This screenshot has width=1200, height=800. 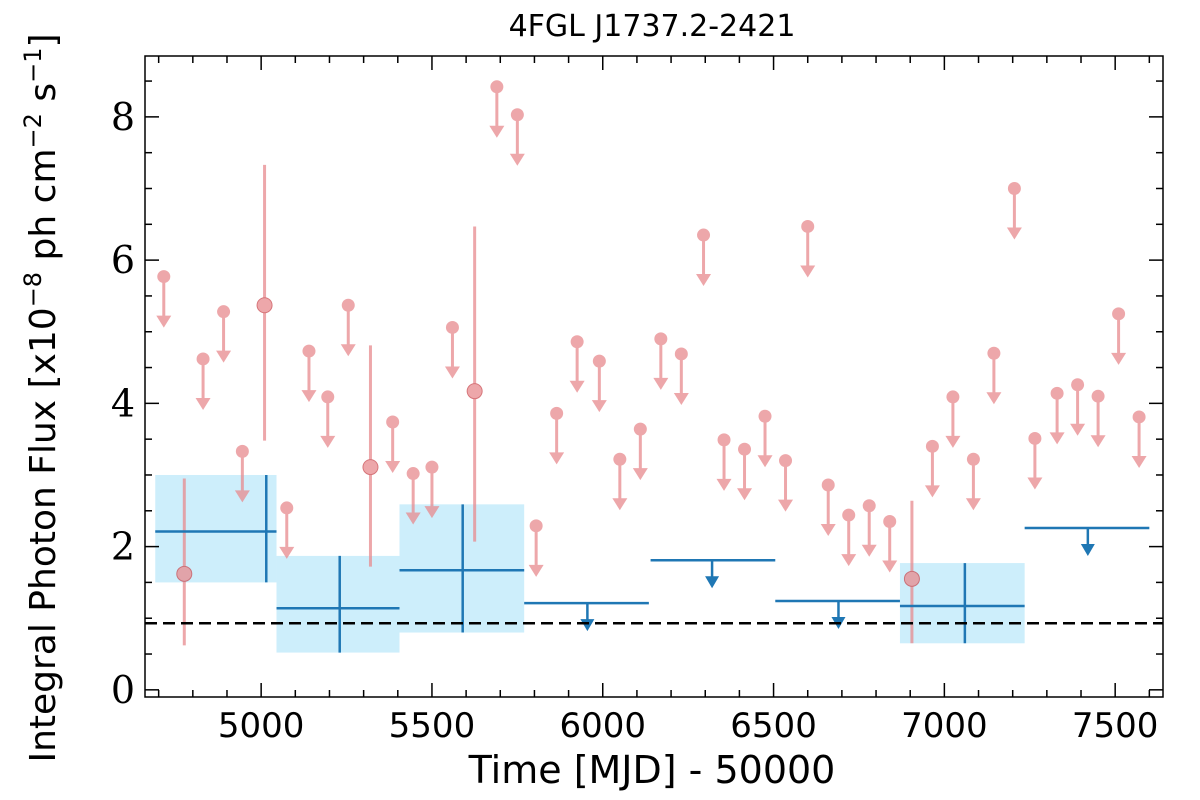 I want to click on y-tick-label: 6, so click(x=123, y=260).